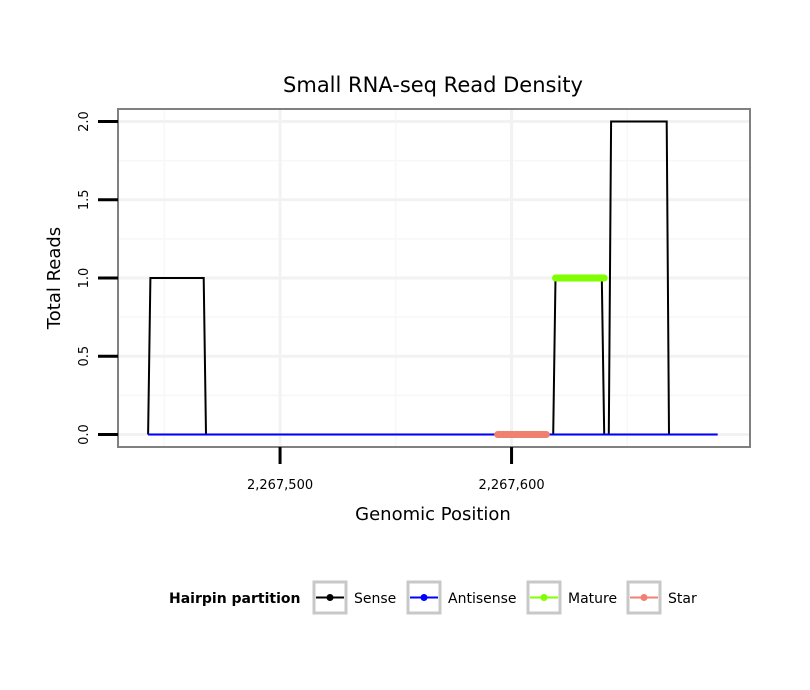 This screenshot has width=810, height=690. What do you see at coordinates (644, 597) in the screenshot?
I see `legend-key-point-star` at bounding box center [644, 597].